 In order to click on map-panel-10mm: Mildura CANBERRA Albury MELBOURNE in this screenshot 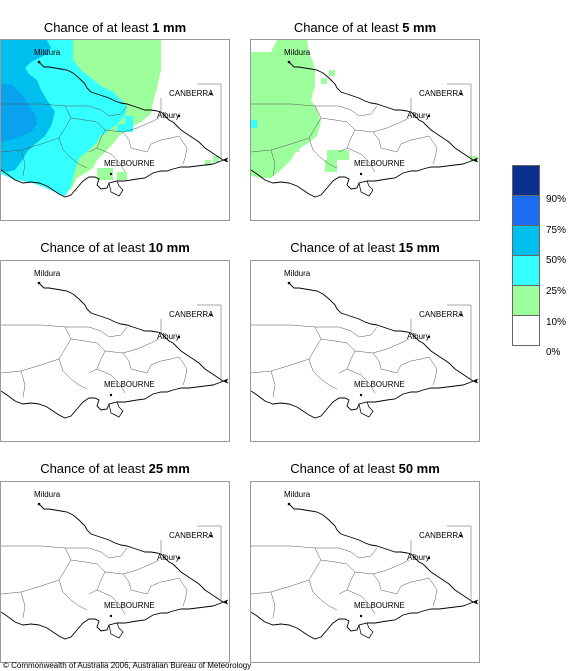, I will do `click(115, 351)`.